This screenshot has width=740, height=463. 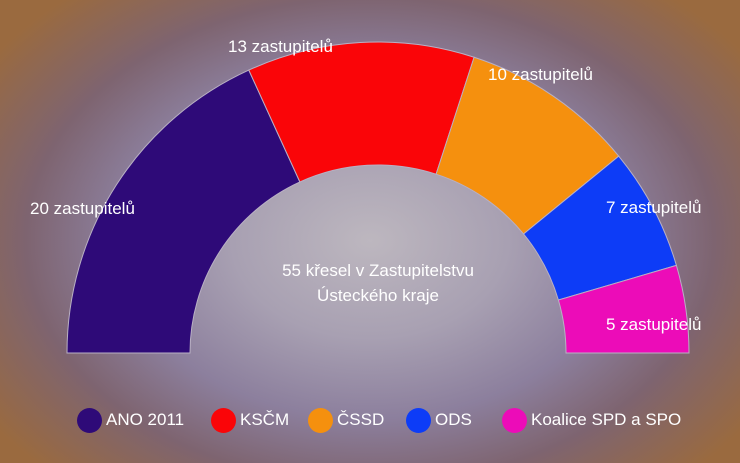 I want to click on legend: ANO 2011 KSČM ČSSD ODS Koalice SPD a SPO, so click(x=370, y=420).